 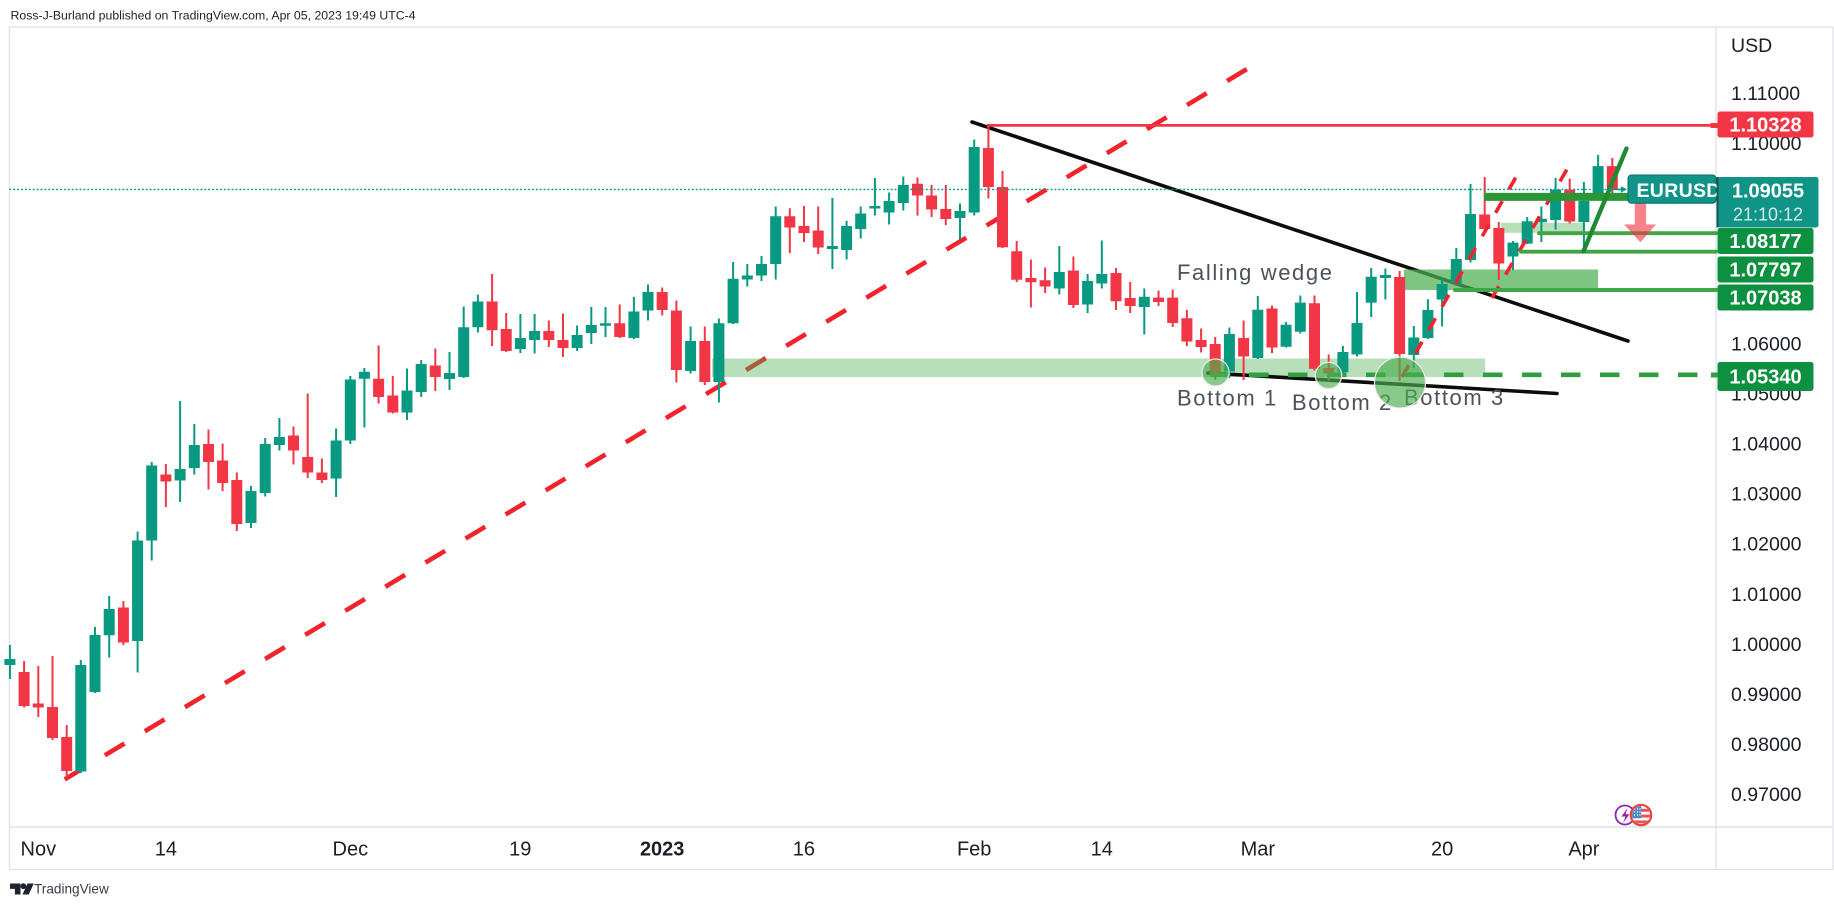 I want to click on svg-text: Feb, so click(x=974, y=850).